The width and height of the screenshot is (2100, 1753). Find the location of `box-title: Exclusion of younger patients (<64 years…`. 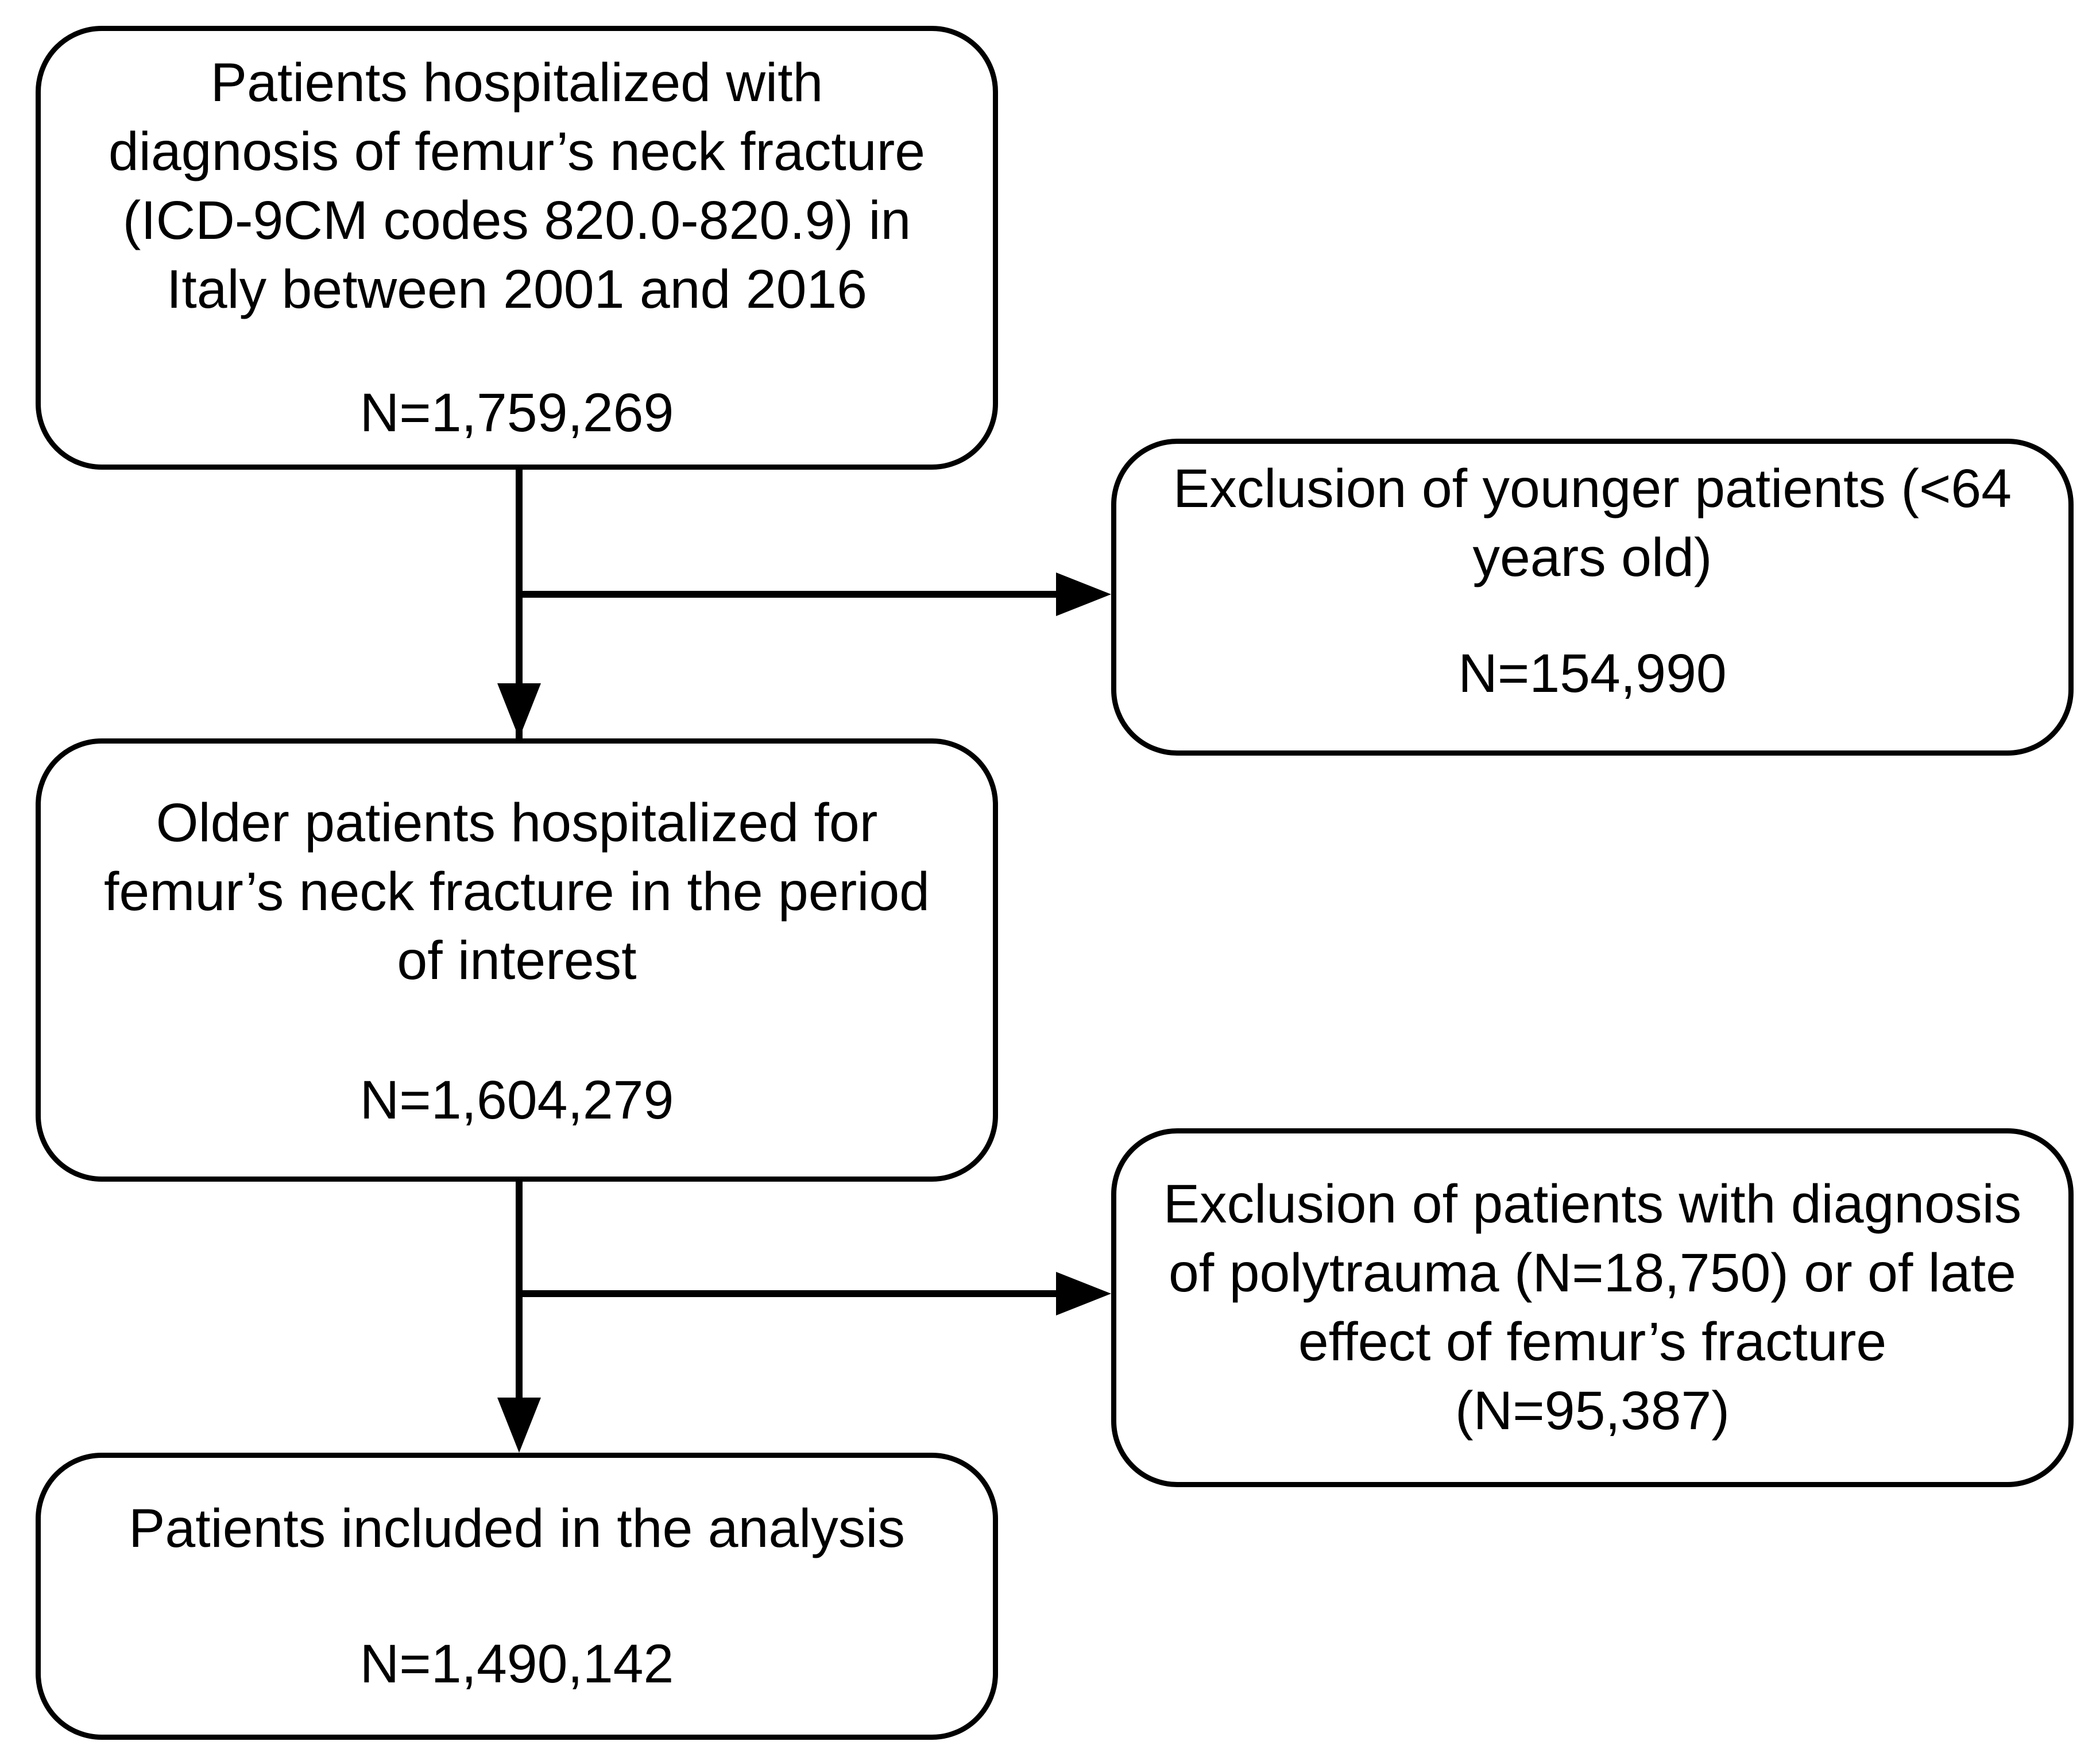

box-title: Exclusion of younger patients (<64 years… is located at coordinates (1592, 523).